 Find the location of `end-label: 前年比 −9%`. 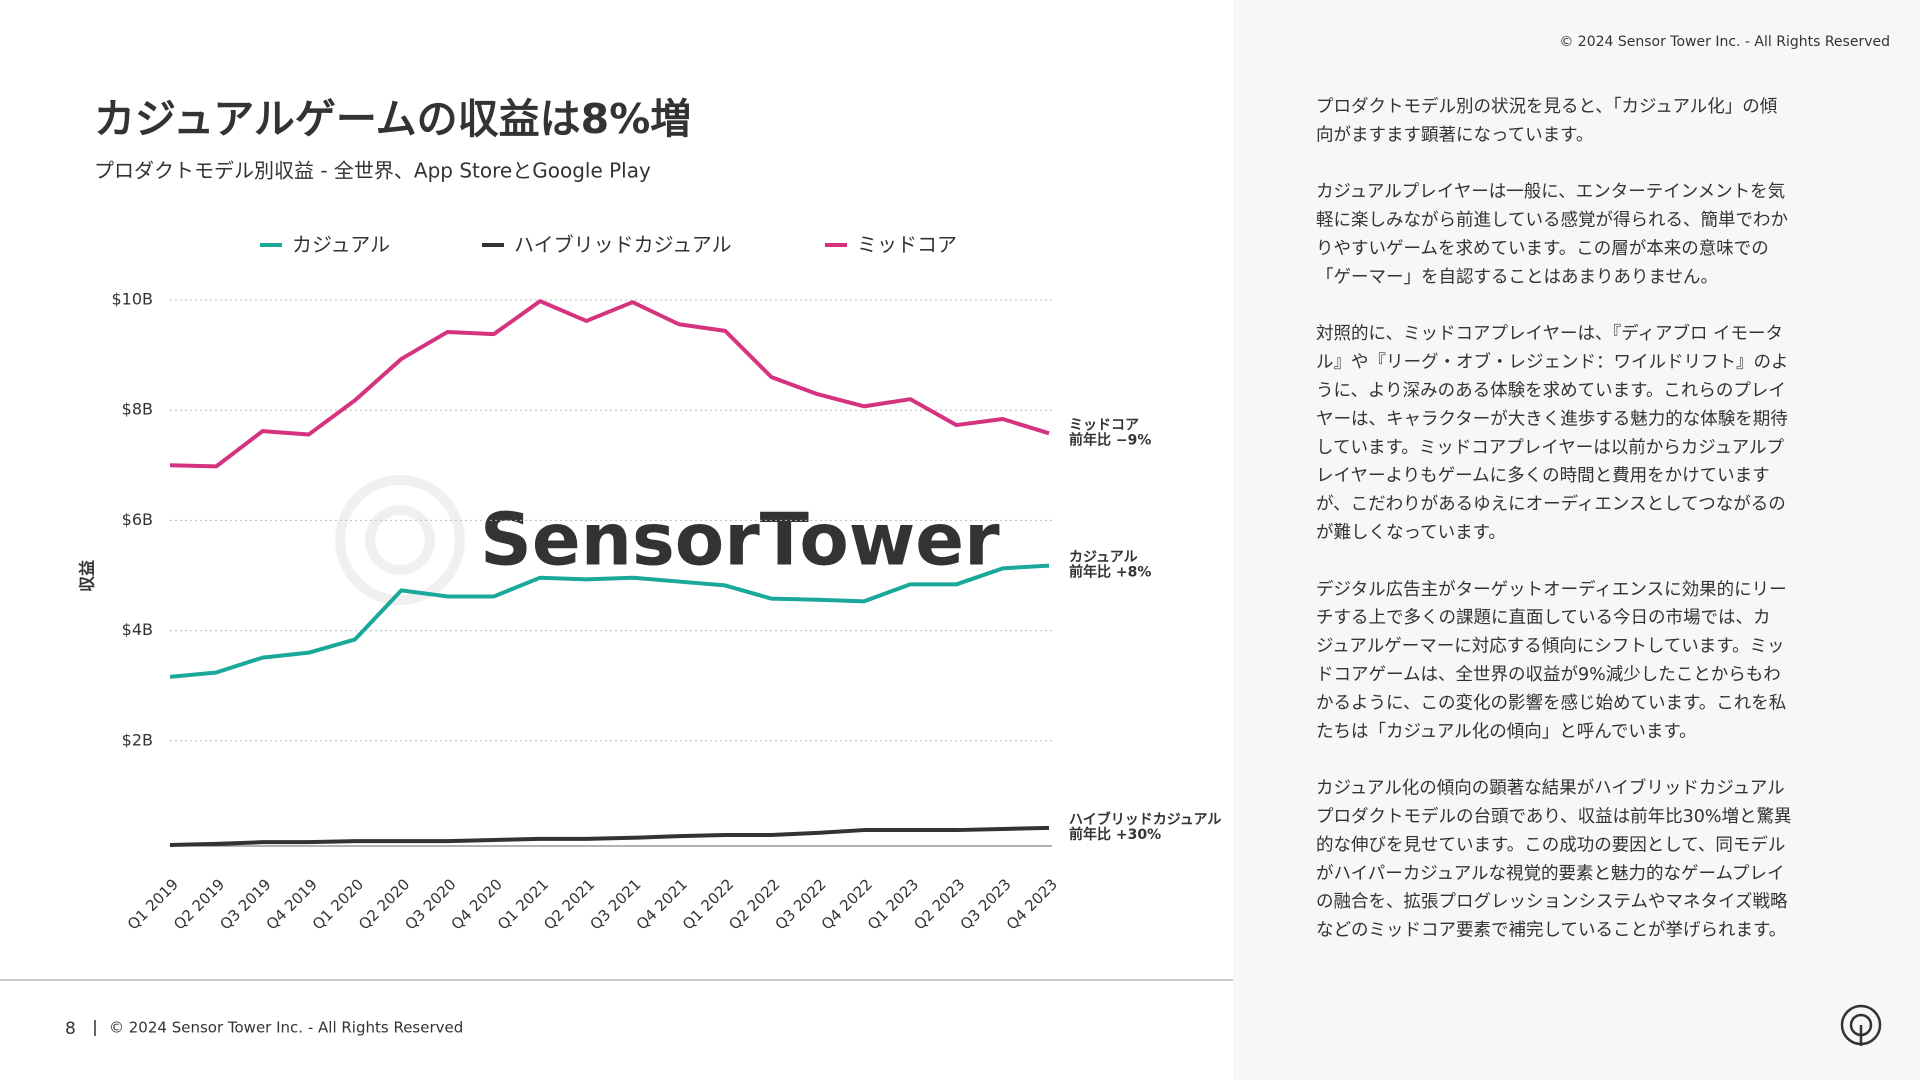

end-label: 前年比 −9% is located at coordinates (1110, 439).